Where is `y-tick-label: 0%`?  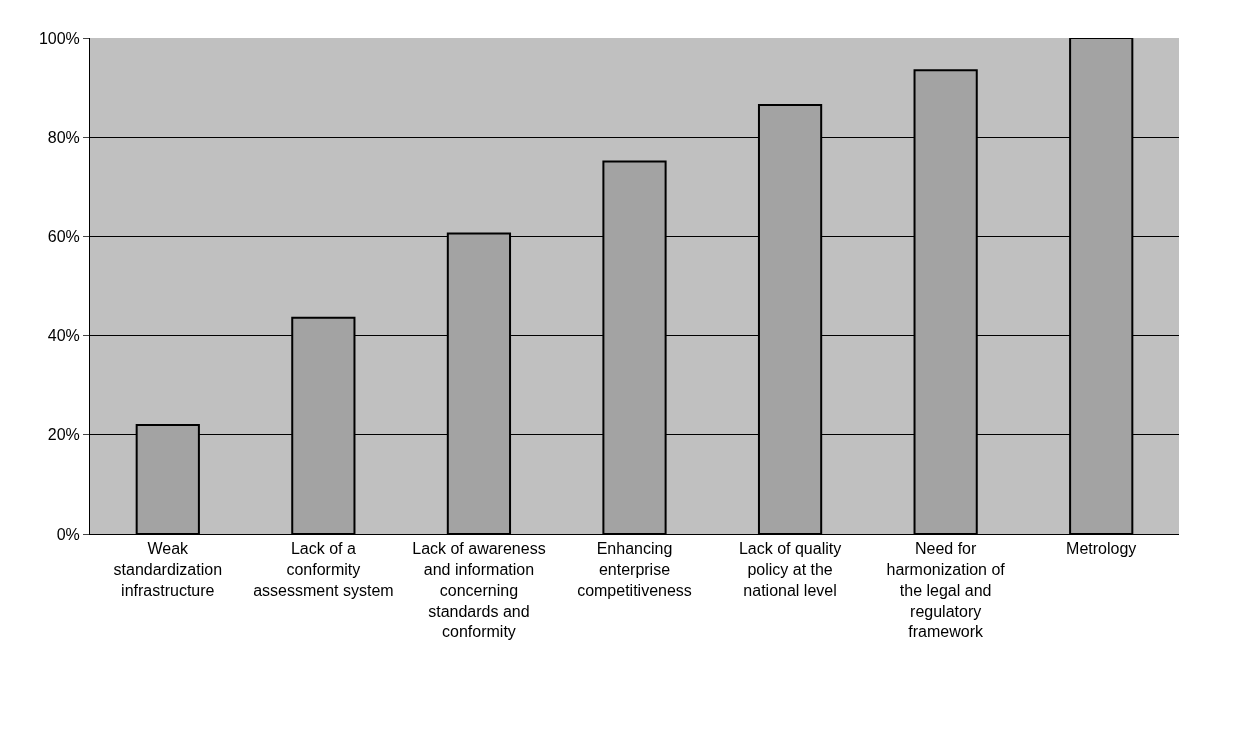 y-tick-label: 0% is located at coordinates (68, 534).